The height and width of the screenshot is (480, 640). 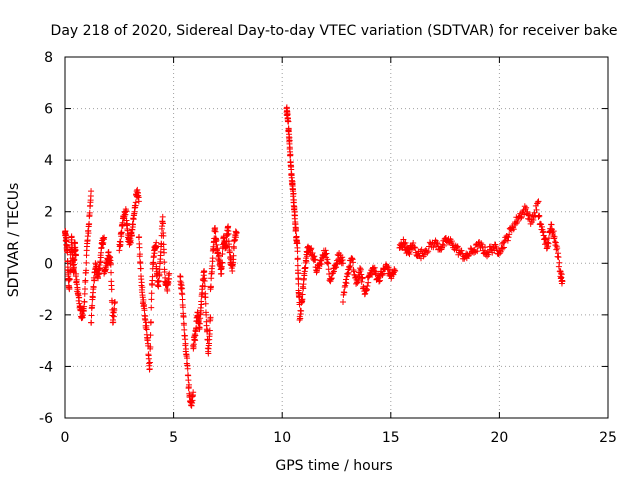 What do you see at coordinates (282, 438) in the screenshot?
I see `x-tick-label: 10` at bounding box center [282, 438].